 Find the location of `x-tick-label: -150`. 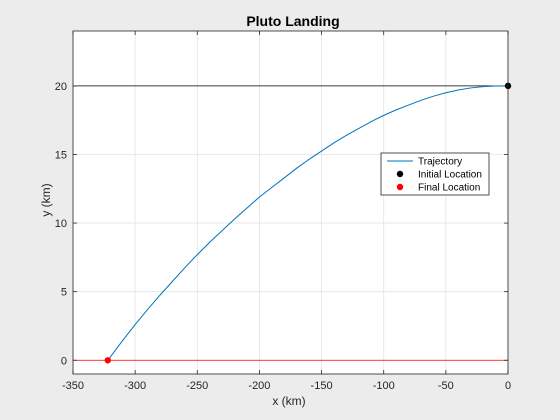

x-tick-label: -150 is located at coordinates (322, 386).